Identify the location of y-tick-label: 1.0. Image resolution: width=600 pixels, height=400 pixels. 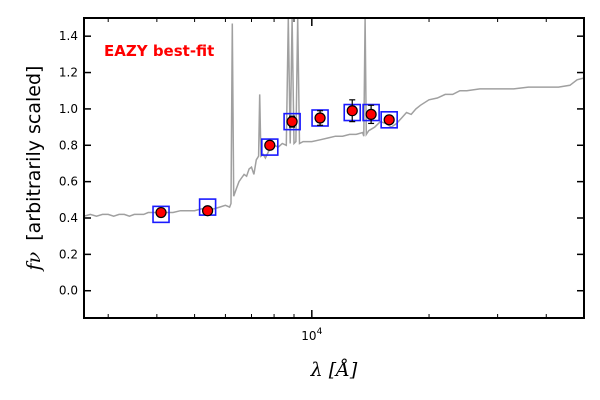
(68, 109).